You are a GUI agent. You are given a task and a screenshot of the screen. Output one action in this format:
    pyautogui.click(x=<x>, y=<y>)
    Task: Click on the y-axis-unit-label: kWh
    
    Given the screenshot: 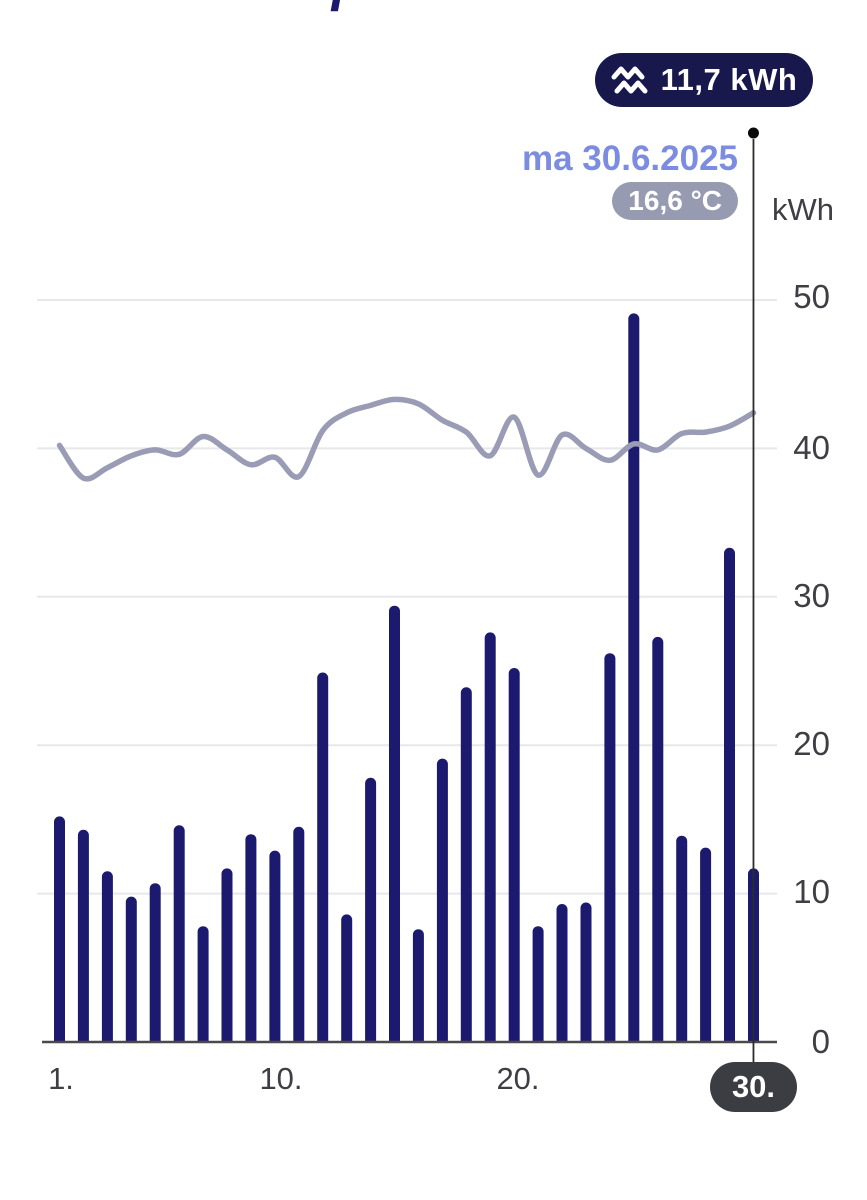 What is the action you would take?
    pyautogui.click(x=803, y=209)
    